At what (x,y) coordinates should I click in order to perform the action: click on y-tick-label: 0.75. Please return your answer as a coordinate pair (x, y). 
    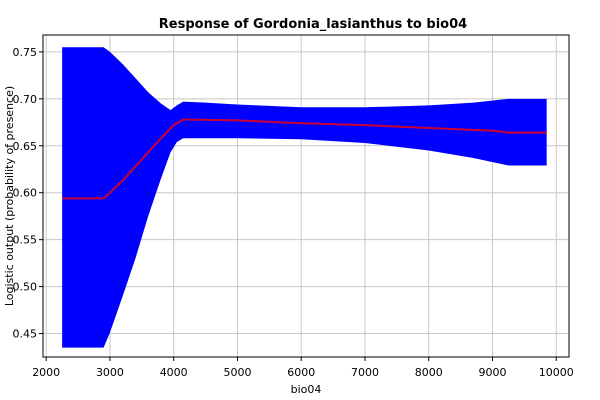
    Looking at the image, I should click on (25, 52).